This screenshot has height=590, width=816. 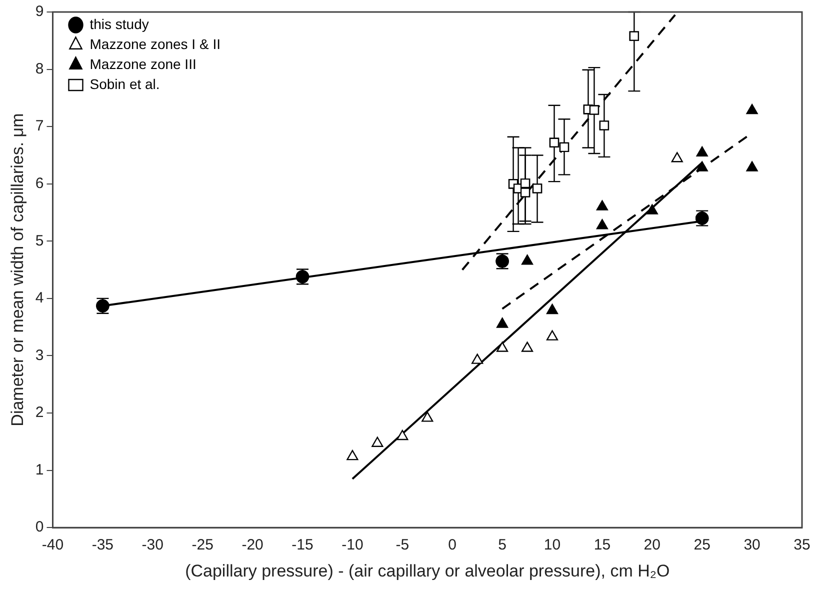 What do you see at coordinates (652, 545) in the screenshot?
I see `x-tick-label: 20` at bounding box center [652, 545].